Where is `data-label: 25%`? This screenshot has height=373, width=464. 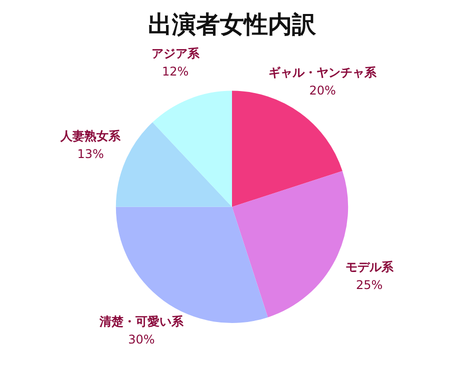
data-label: 25% is located at coordinates (369, 285).